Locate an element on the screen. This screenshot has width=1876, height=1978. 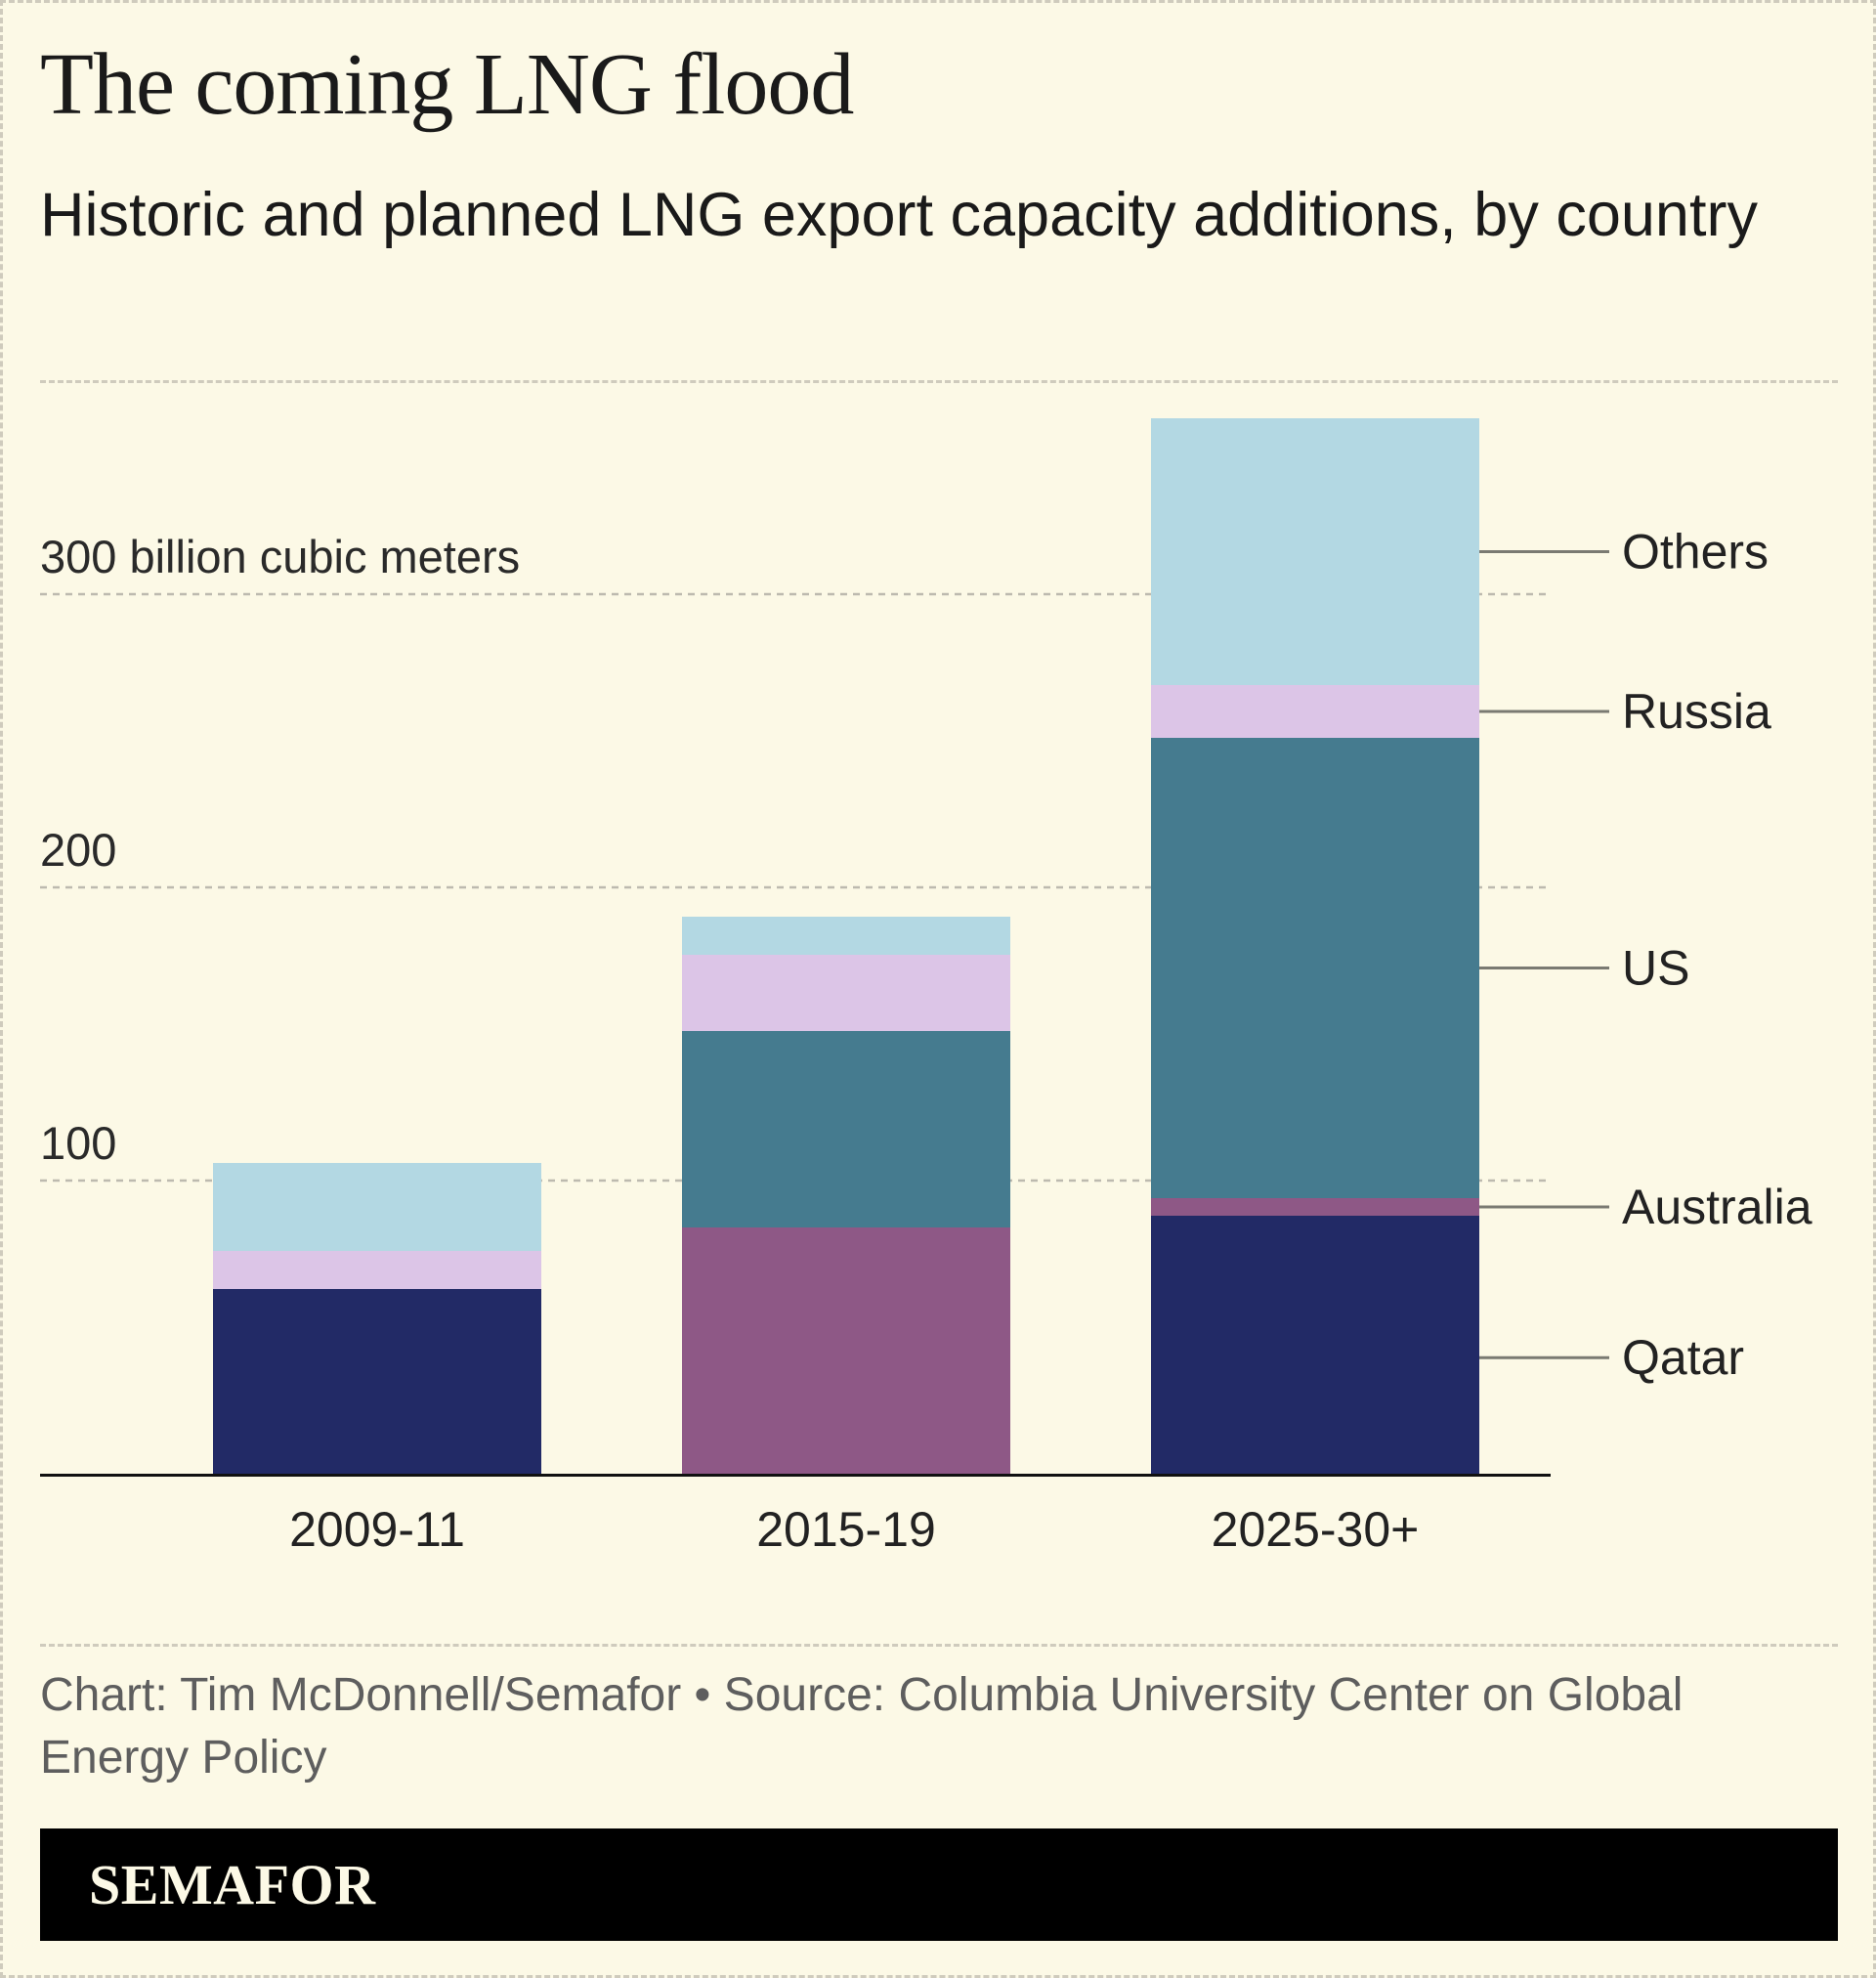
x-axis-tick-labels: 2009-11 2015-19 2025-30+ is located at coordinates (854, 1529).